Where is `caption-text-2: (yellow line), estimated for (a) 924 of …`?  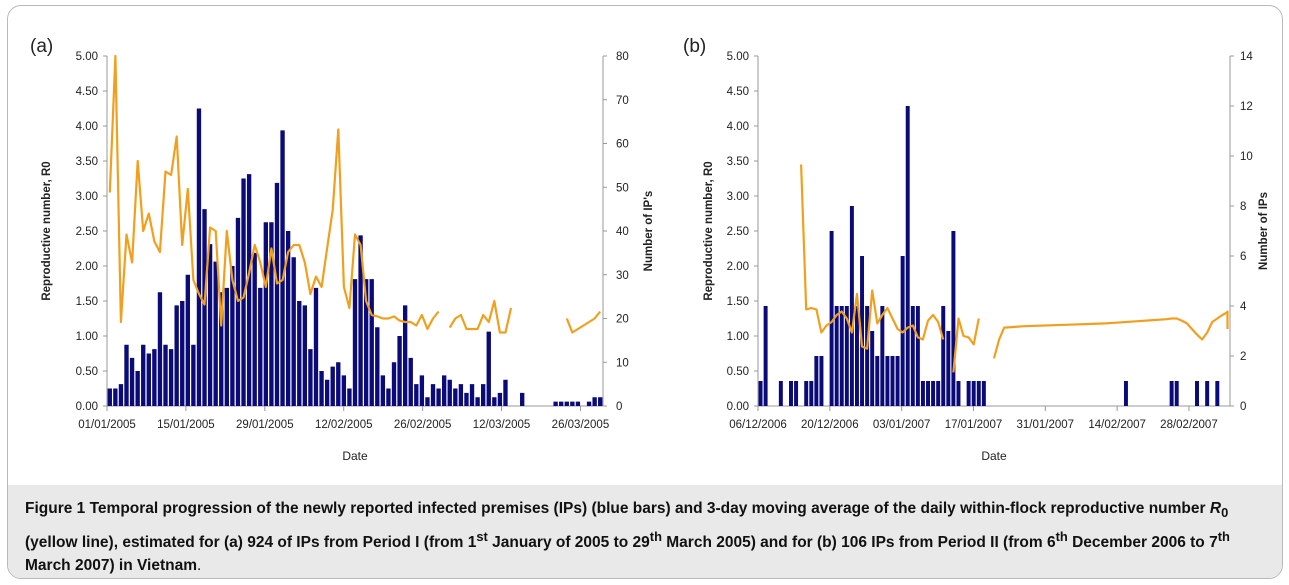 caption-text-2: (yellow line), estimated for (a) 924 of … is located at coordinates (251, 542).